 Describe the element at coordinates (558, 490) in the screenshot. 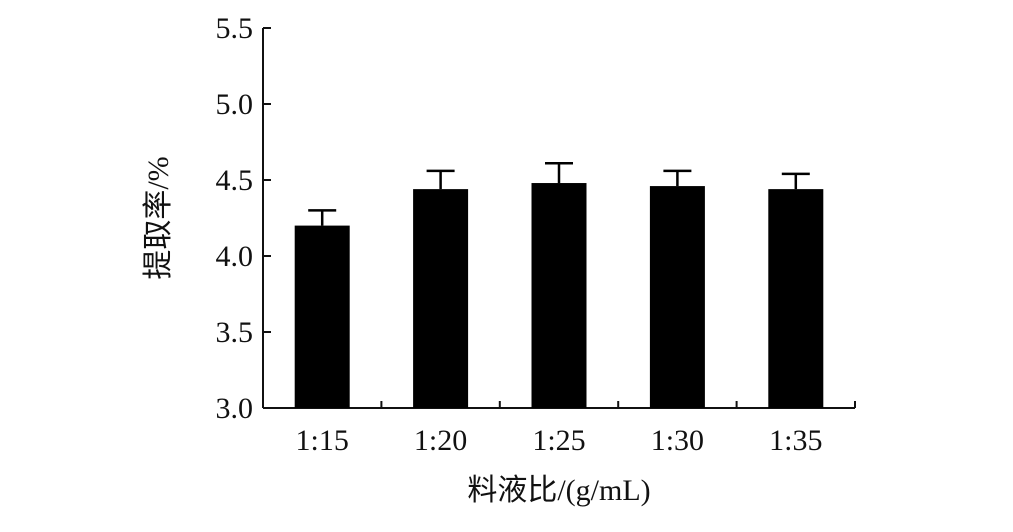

I see `x-axis-title: 料液比/(g/mL)` at that location.